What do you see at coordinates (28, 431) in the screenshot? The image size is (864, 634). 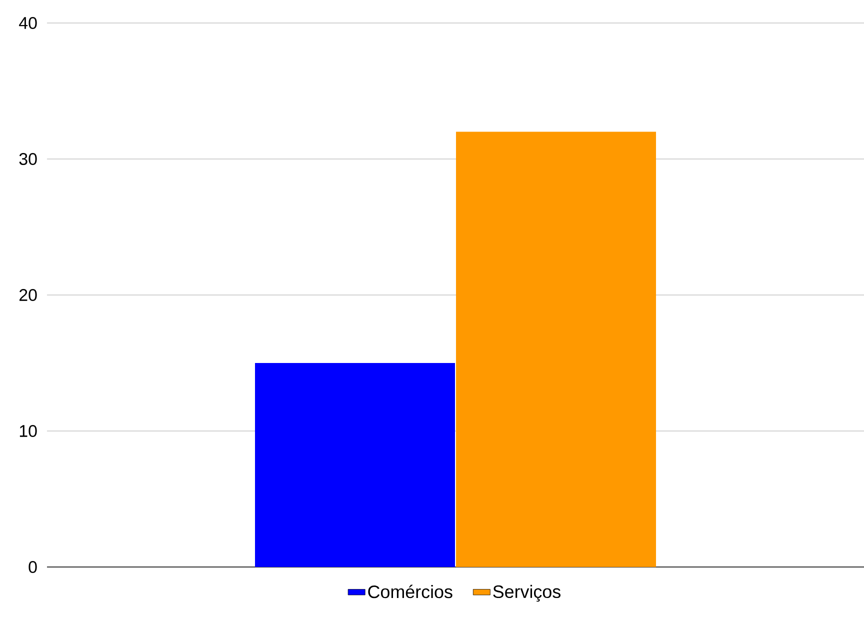 I see `y-tick-label: 10` at bounding box center [28, 431].